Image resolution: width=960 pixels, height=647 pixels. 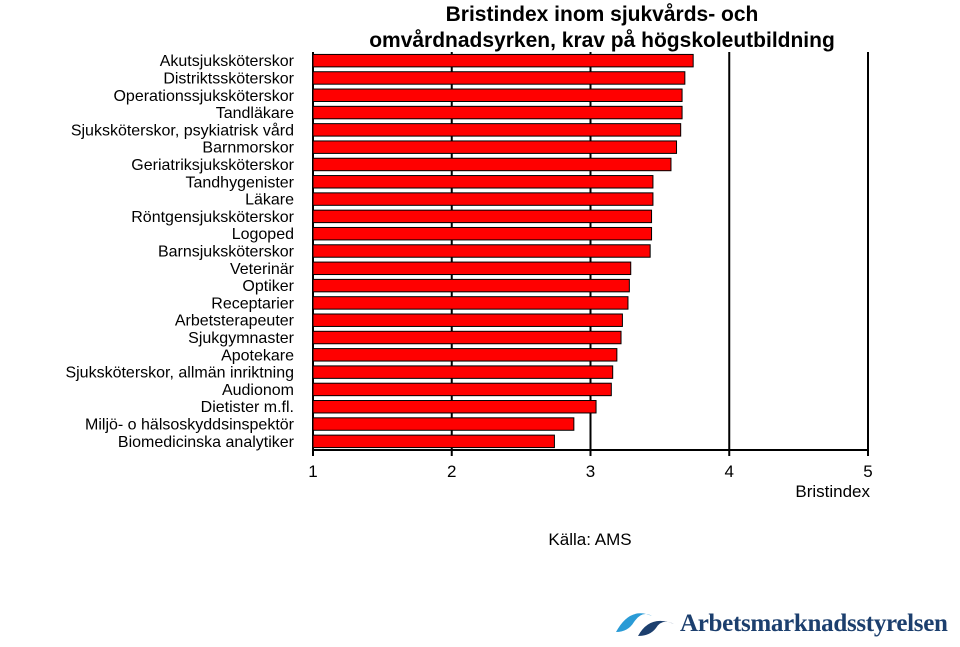 What do you see at coordinates (203, 96) in the screenshot?
I see `category-label: Operationssjuksköterskor` at bounding box center [203, 96].